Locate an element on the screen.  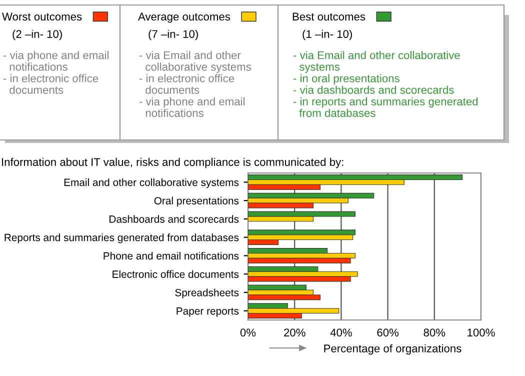
x-axis-title: Percentage of organizations is located at coordinates (393, 349).